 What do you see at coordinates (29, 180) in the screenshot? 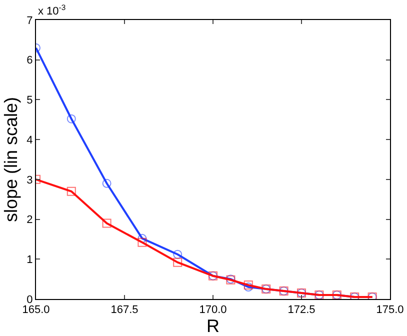
I see `y-tick-label: 3` at bounding box center [29, 180].